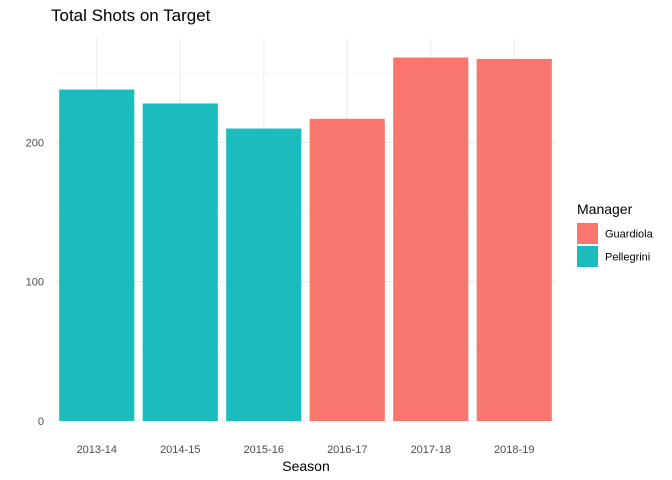  What do you see at coordinates (347, 450) in the screenshot?
I see `x-tick-label: 2016-17` at bounding box center [347, 450].